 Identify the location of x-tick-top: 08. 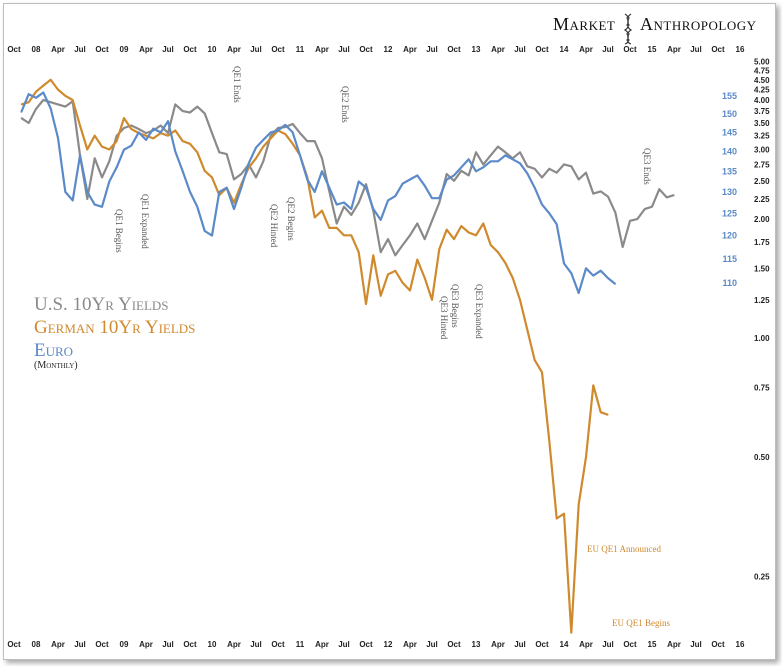
(36, 49).